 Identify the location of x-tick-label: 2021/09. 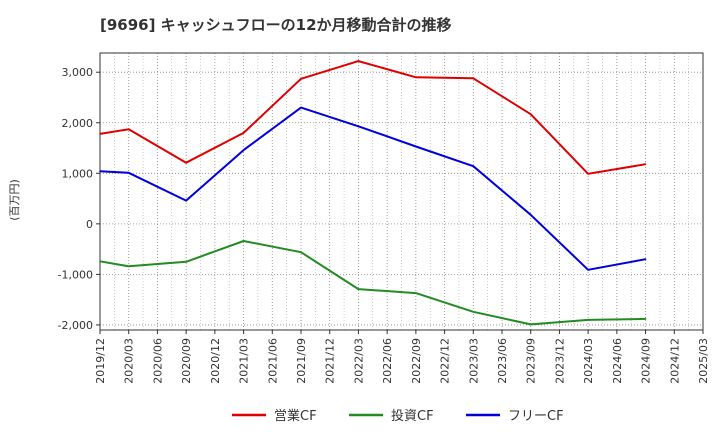
(301, 361).